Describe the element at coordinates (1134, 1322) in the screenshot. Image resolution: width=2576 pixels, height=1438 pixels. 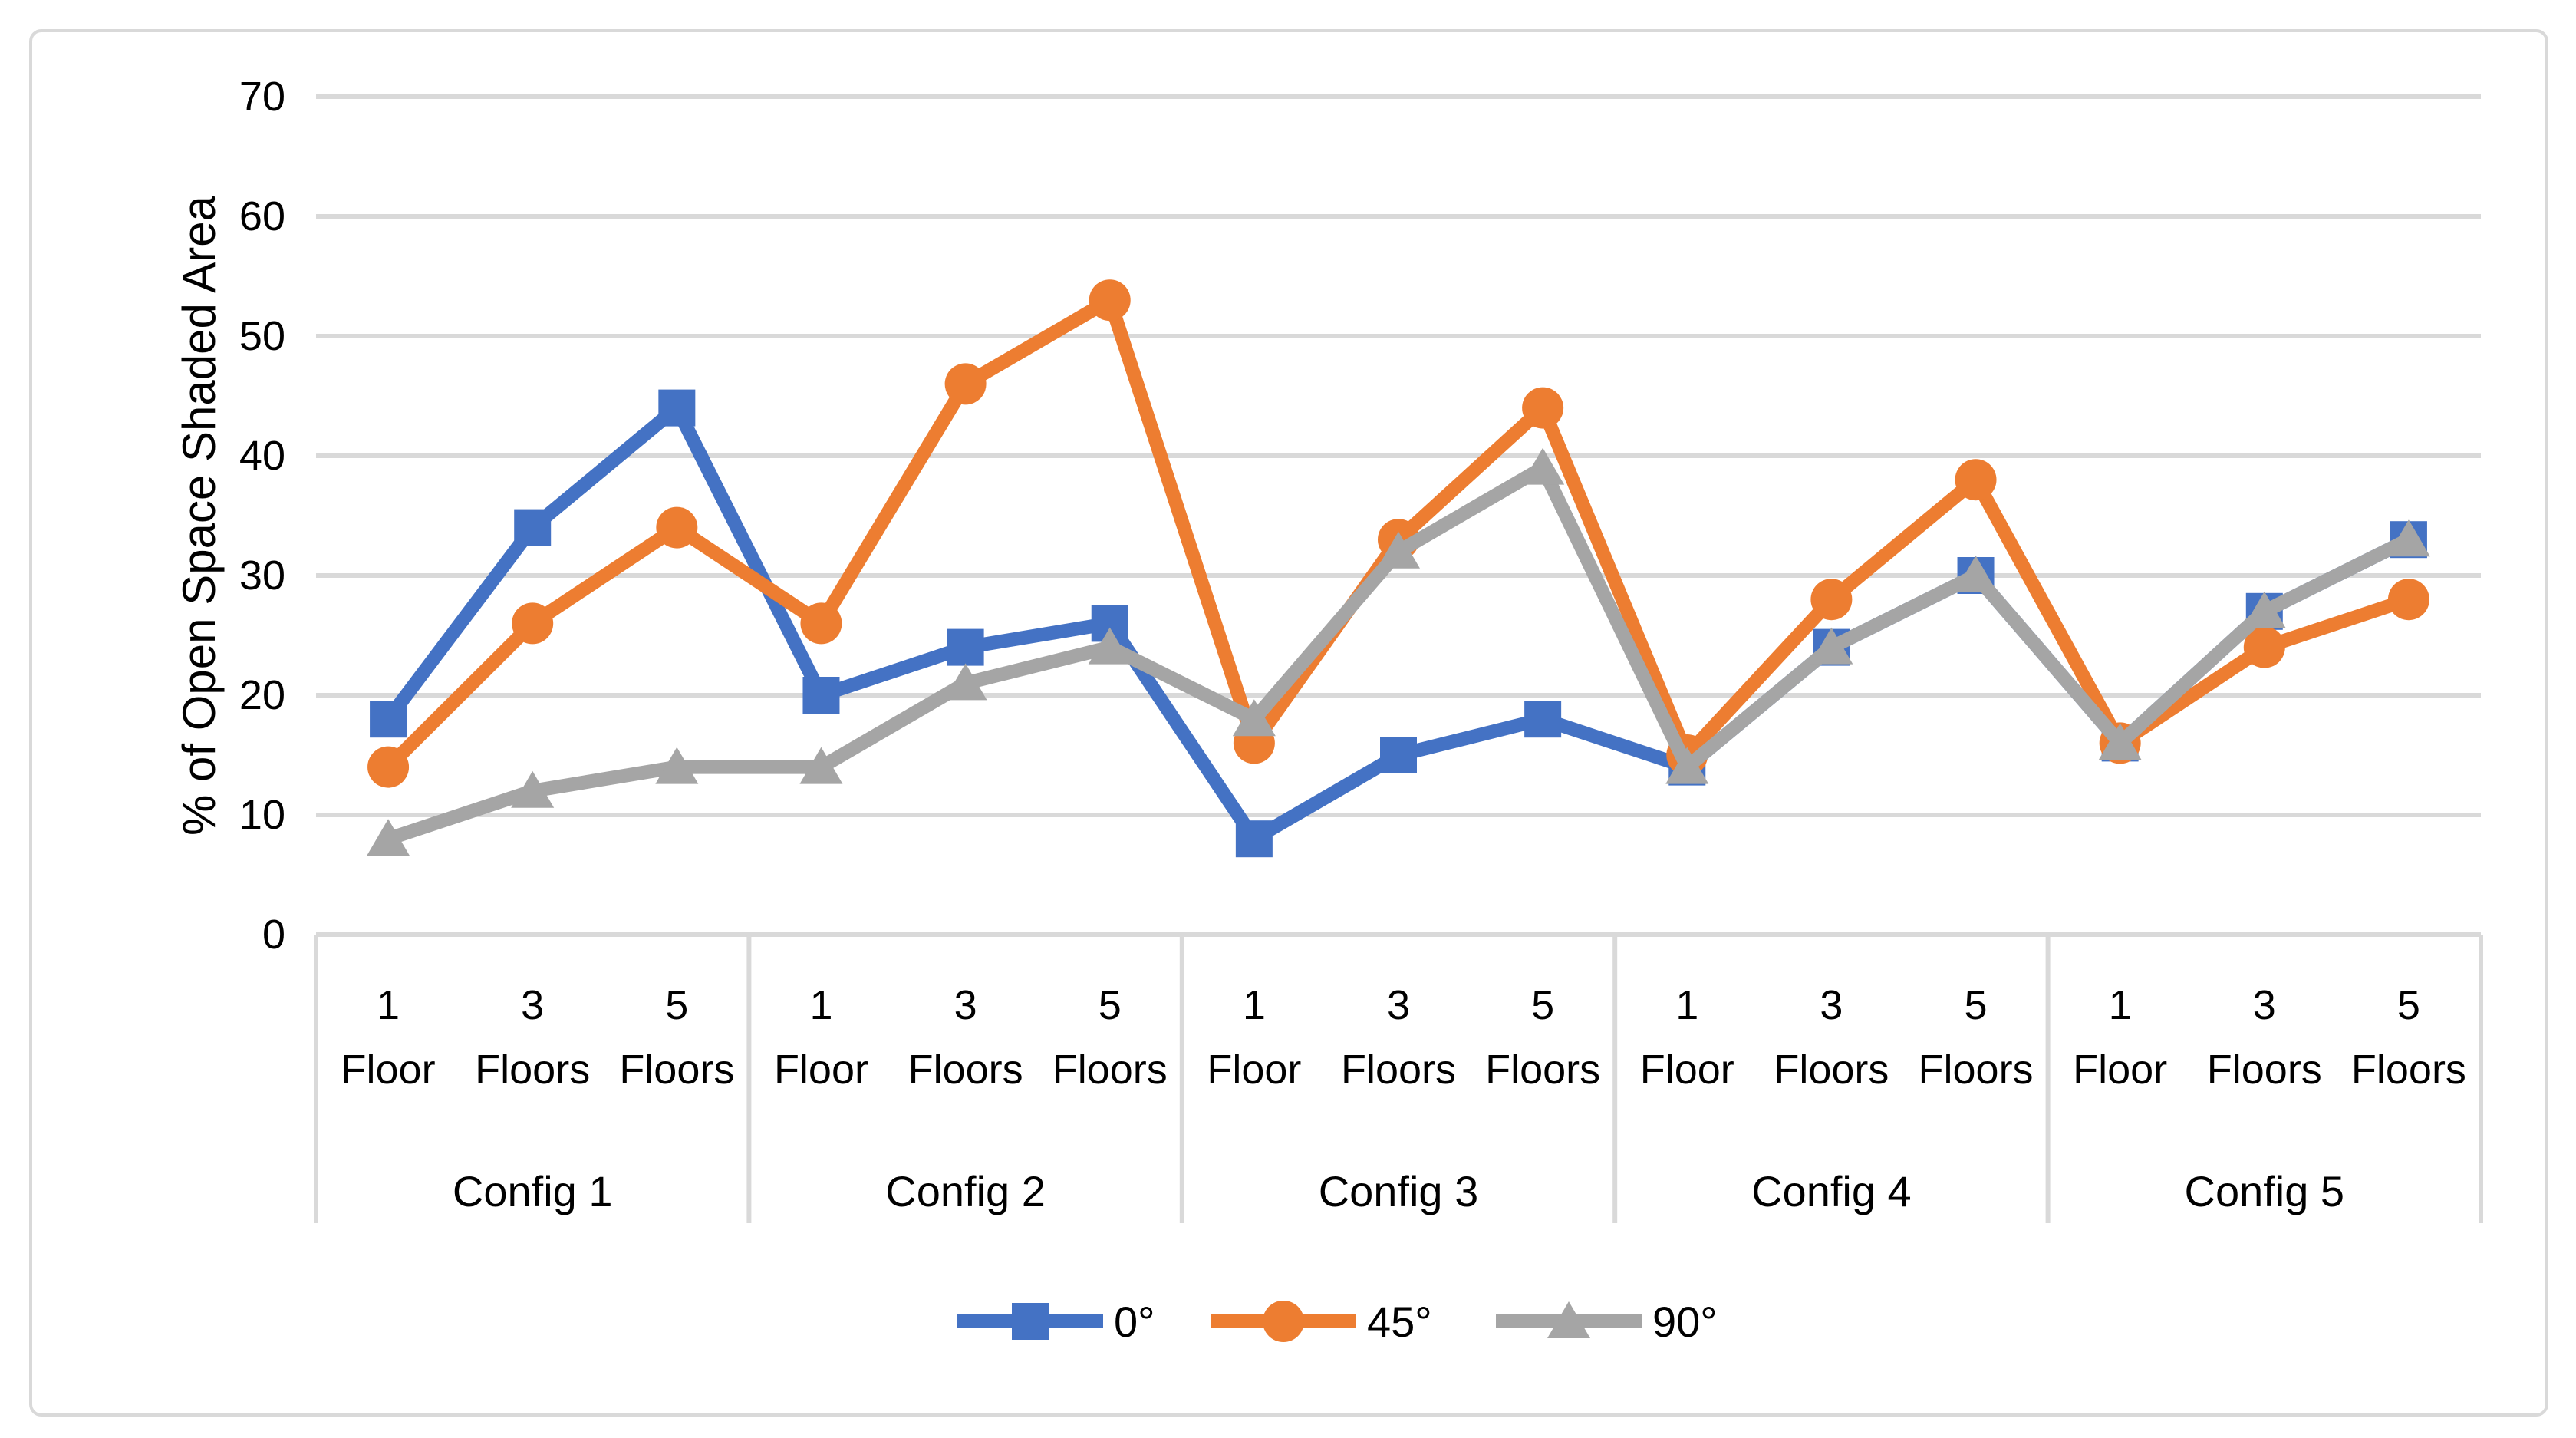
I see `legend-label-0: 0°` at that location.